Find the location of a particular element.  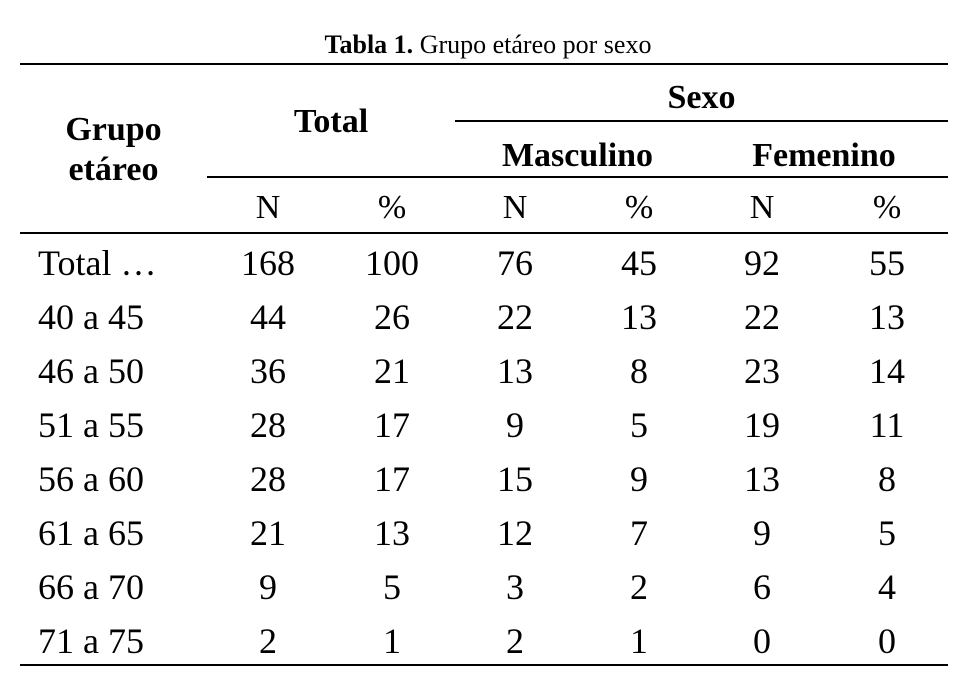

table-cell: 15 is located at coordinates (515, 479).